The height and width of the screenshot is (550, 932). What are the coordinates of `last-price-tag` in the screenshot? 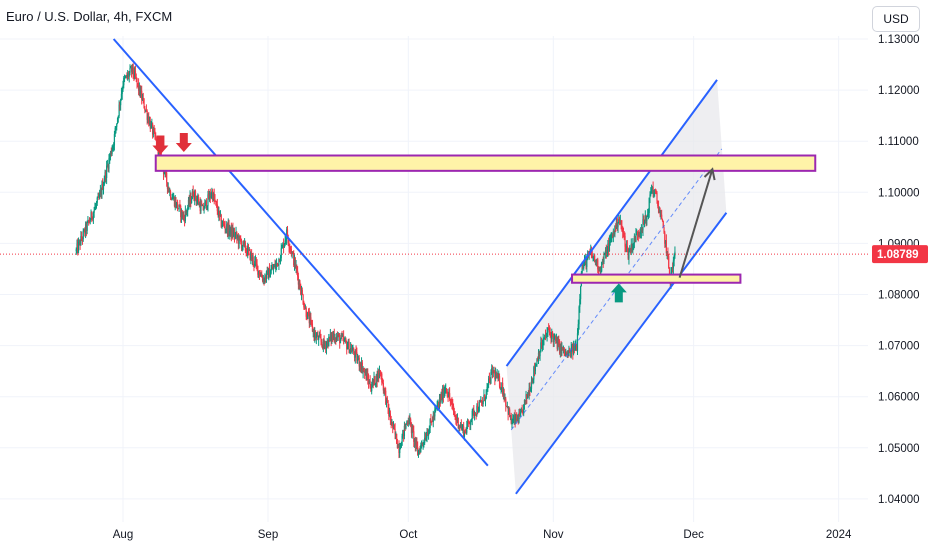 It's located at (900, 254).